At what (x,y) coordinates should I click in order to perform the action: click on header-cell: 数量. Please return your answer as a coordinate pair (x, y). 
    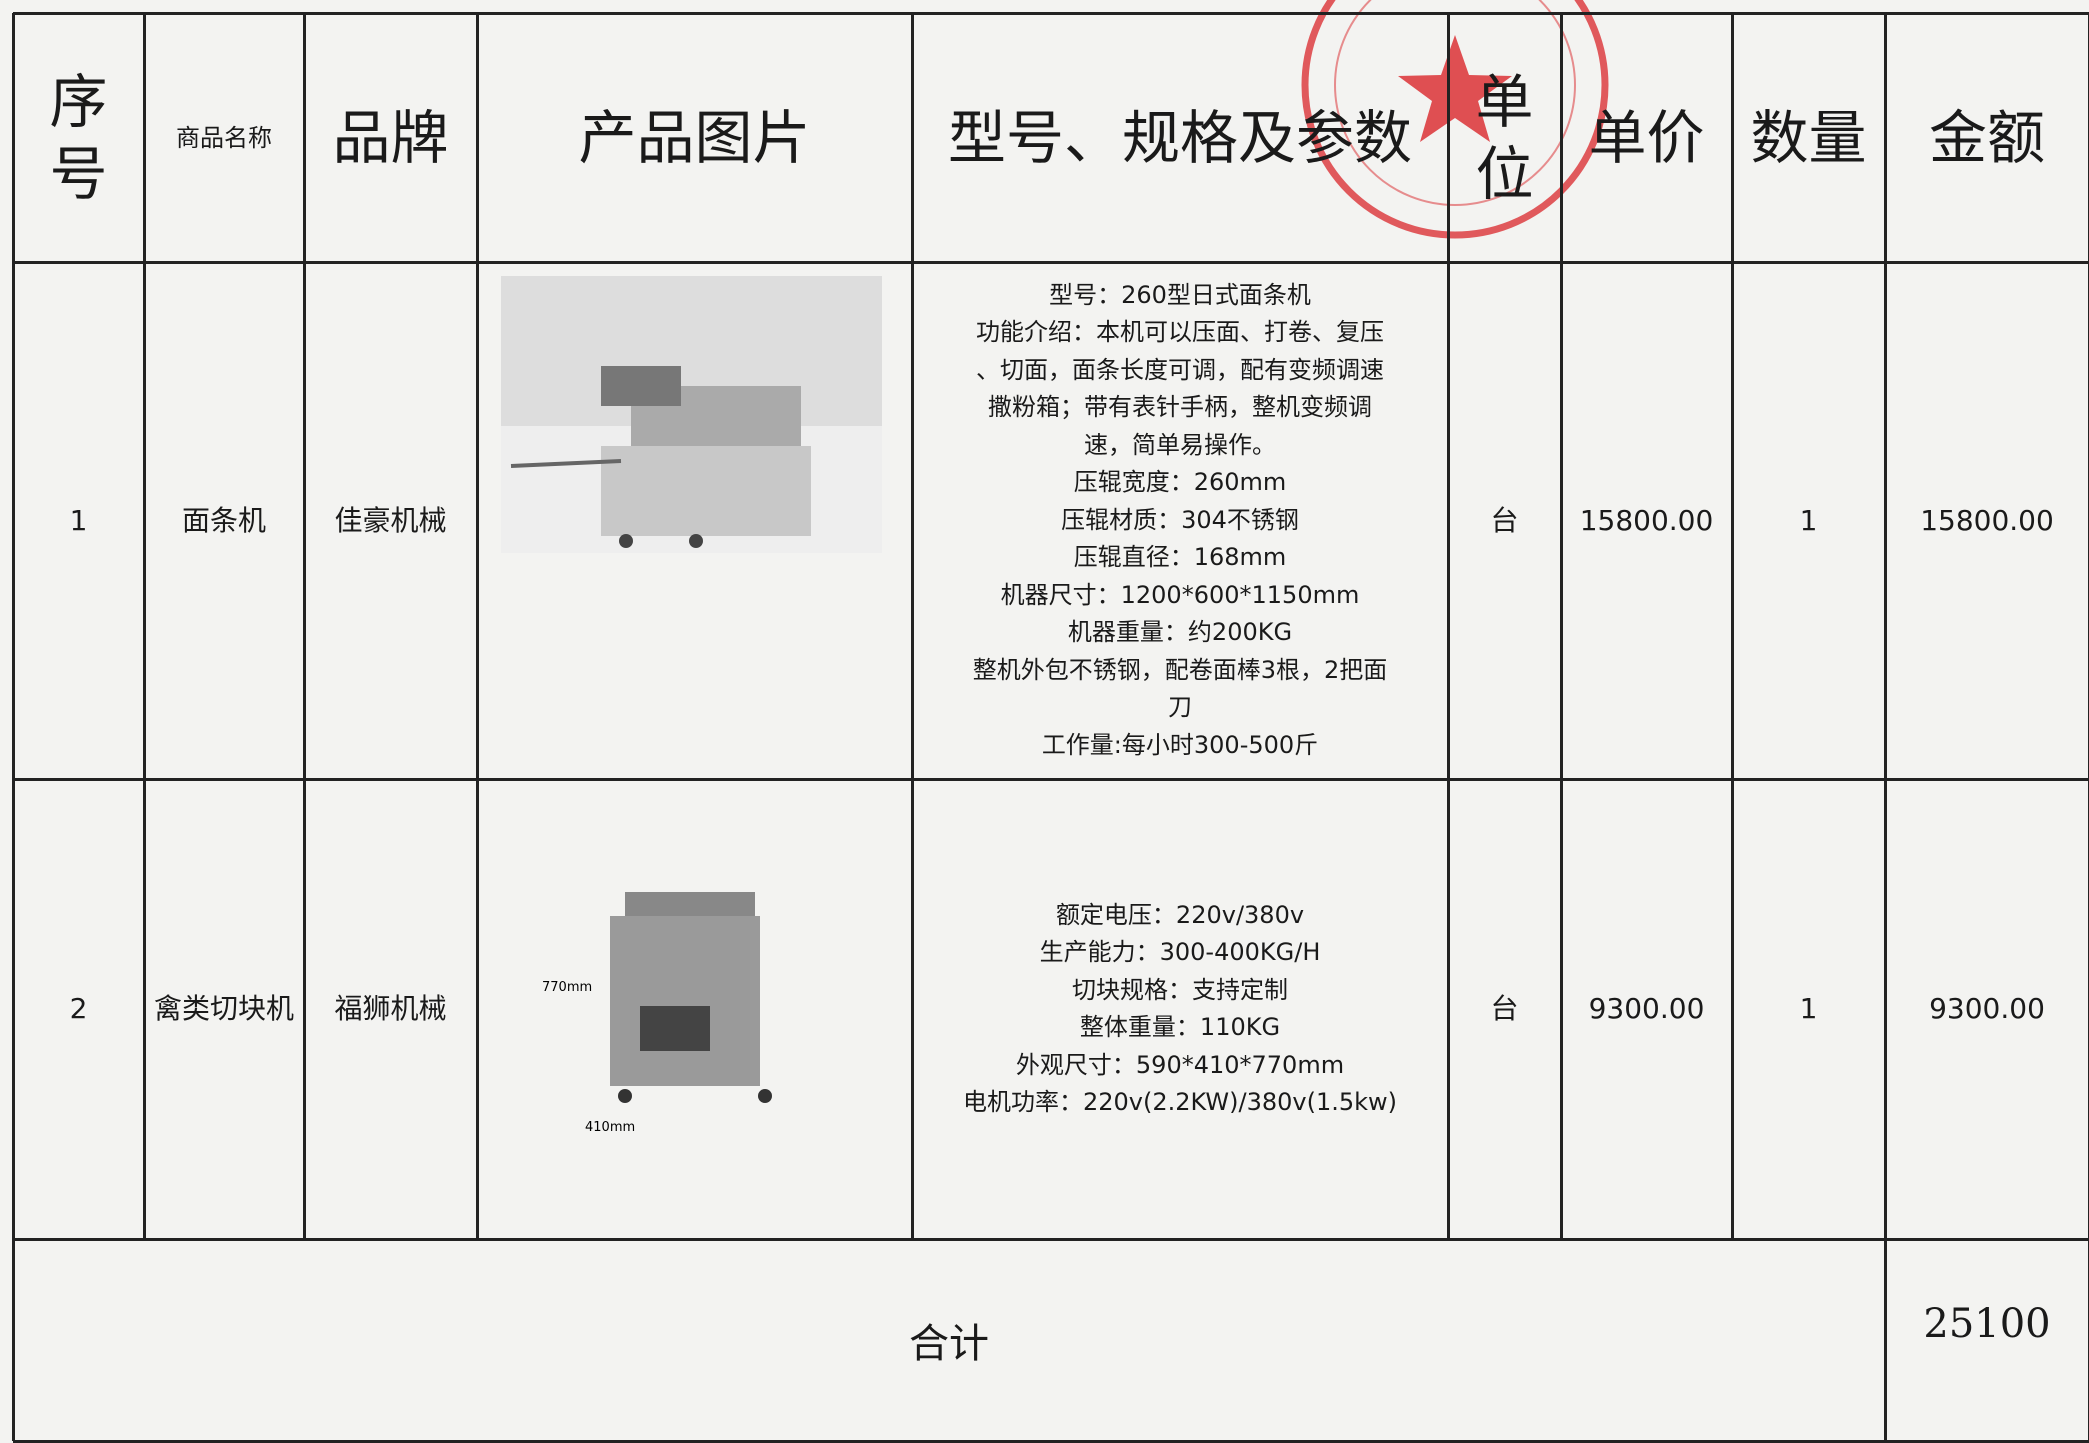
    Looking at the image, I should click on (1808, 137).